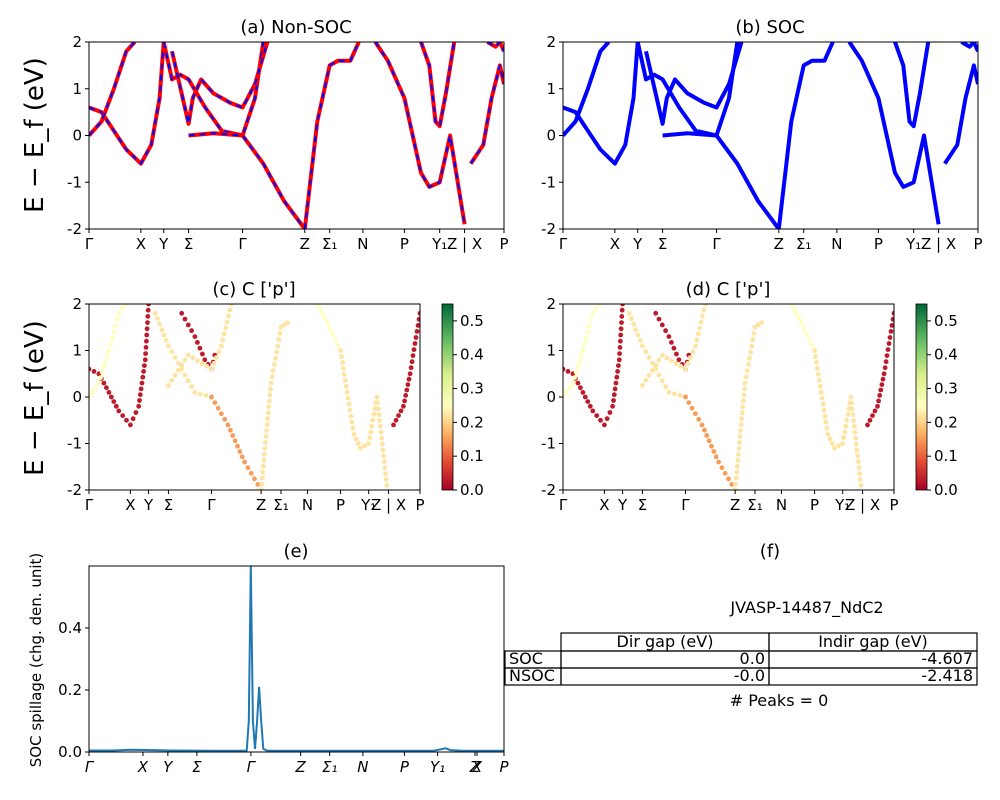 The image size is (1000, 800). What do you see at coordinates (148, 505) in the screenshot?
I see `x-tick-label: Y` at bounding box center [148, 505].